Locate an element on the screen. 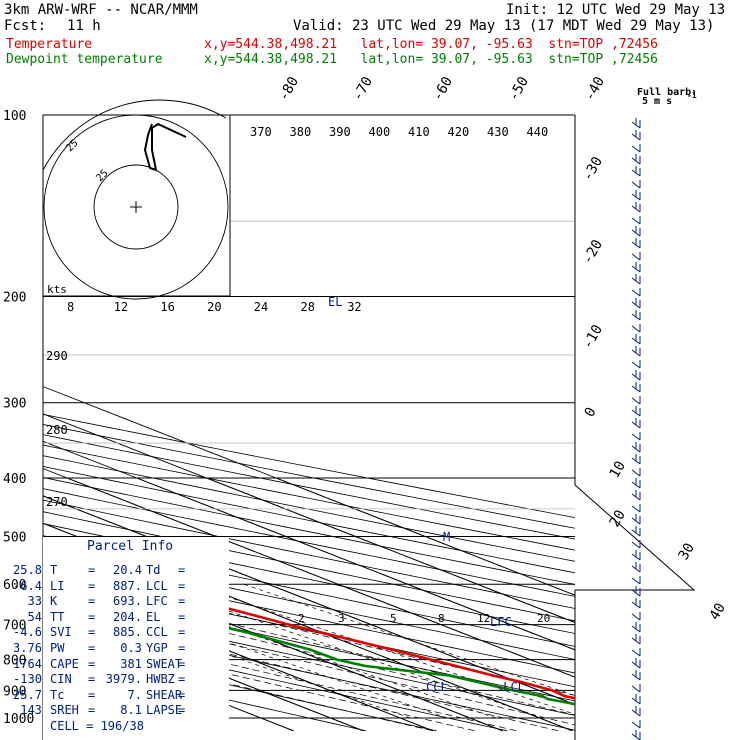 Image resolution: width=740 pixels, height=740 pixels. isotherm-label: 10 is located at coordinates (618, 469).